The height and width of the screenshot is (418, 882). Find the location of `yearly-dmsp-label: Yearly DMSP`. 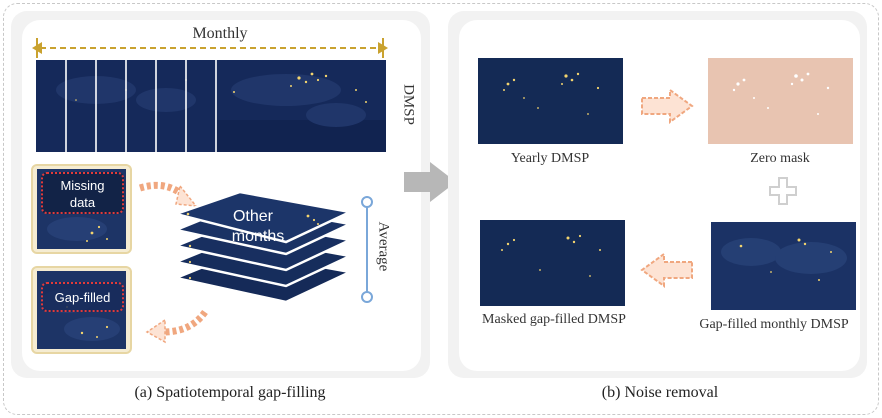

yearly-dmsp-label: Yearly DMSP is located at coordinates (550, 158).